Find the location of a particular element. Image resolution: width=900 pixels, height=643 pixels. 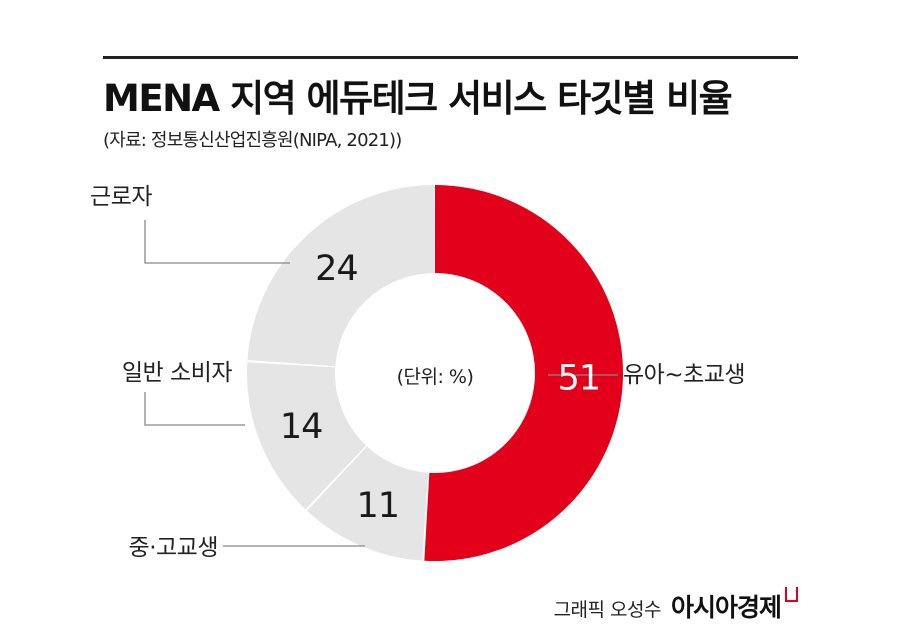

leader-line-일반-소비자 is located at coordinates (194, 409).